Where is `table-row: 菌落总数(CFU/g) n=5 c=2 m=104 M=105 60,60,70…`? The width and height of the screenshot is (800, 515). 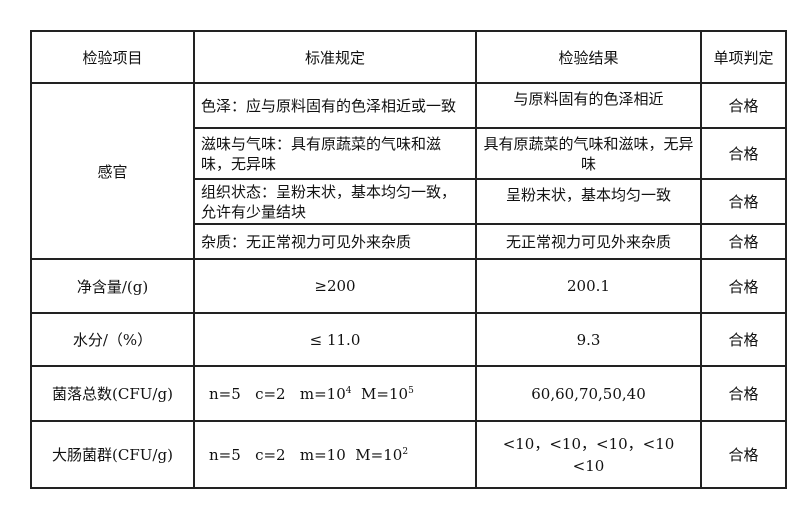
table-row: 菌落总数(CFU/g) n=5 c=2 m=104 M=105 60,60,70… is located at coordinates (408, 393).